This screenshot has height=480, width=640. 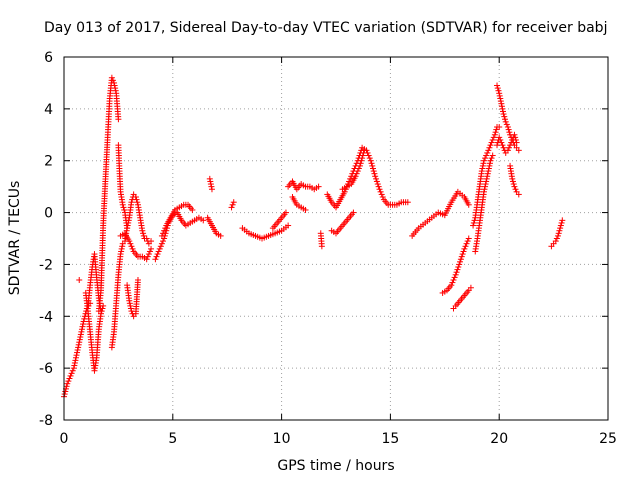 What do you see at coordinates (48, 110) in the screenshot?
I see `y-tick-label: 4` at bounding box center [48, 110].